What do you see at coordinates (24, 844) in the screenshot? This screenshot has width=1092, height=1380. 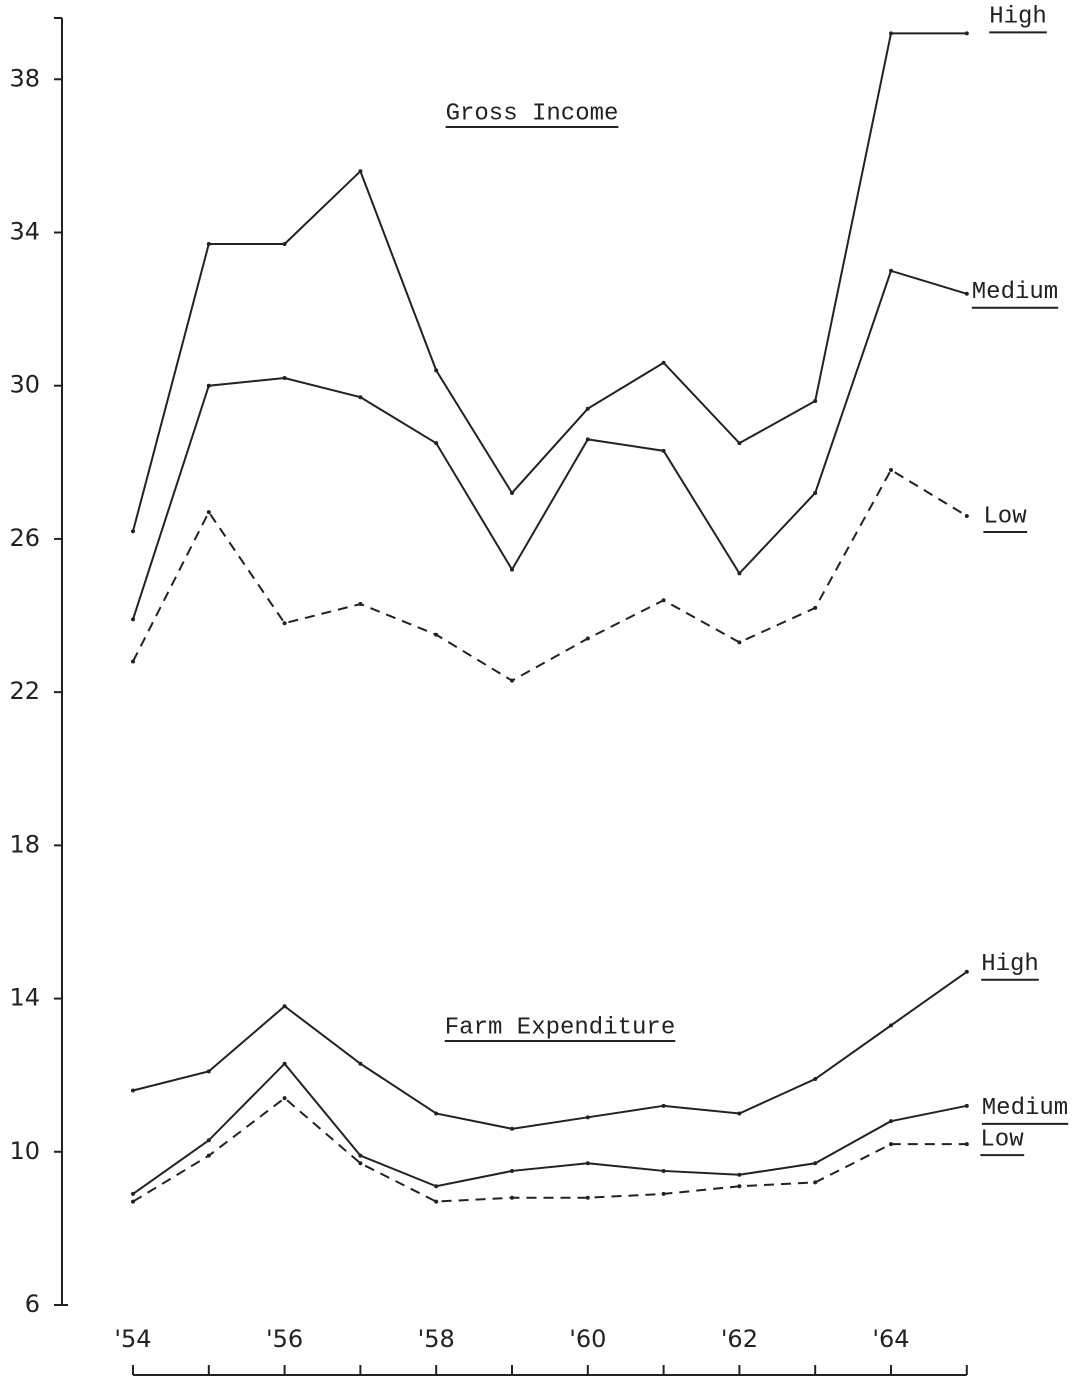 I see `y-tick-label: 18` at bounding box center [24, 844].